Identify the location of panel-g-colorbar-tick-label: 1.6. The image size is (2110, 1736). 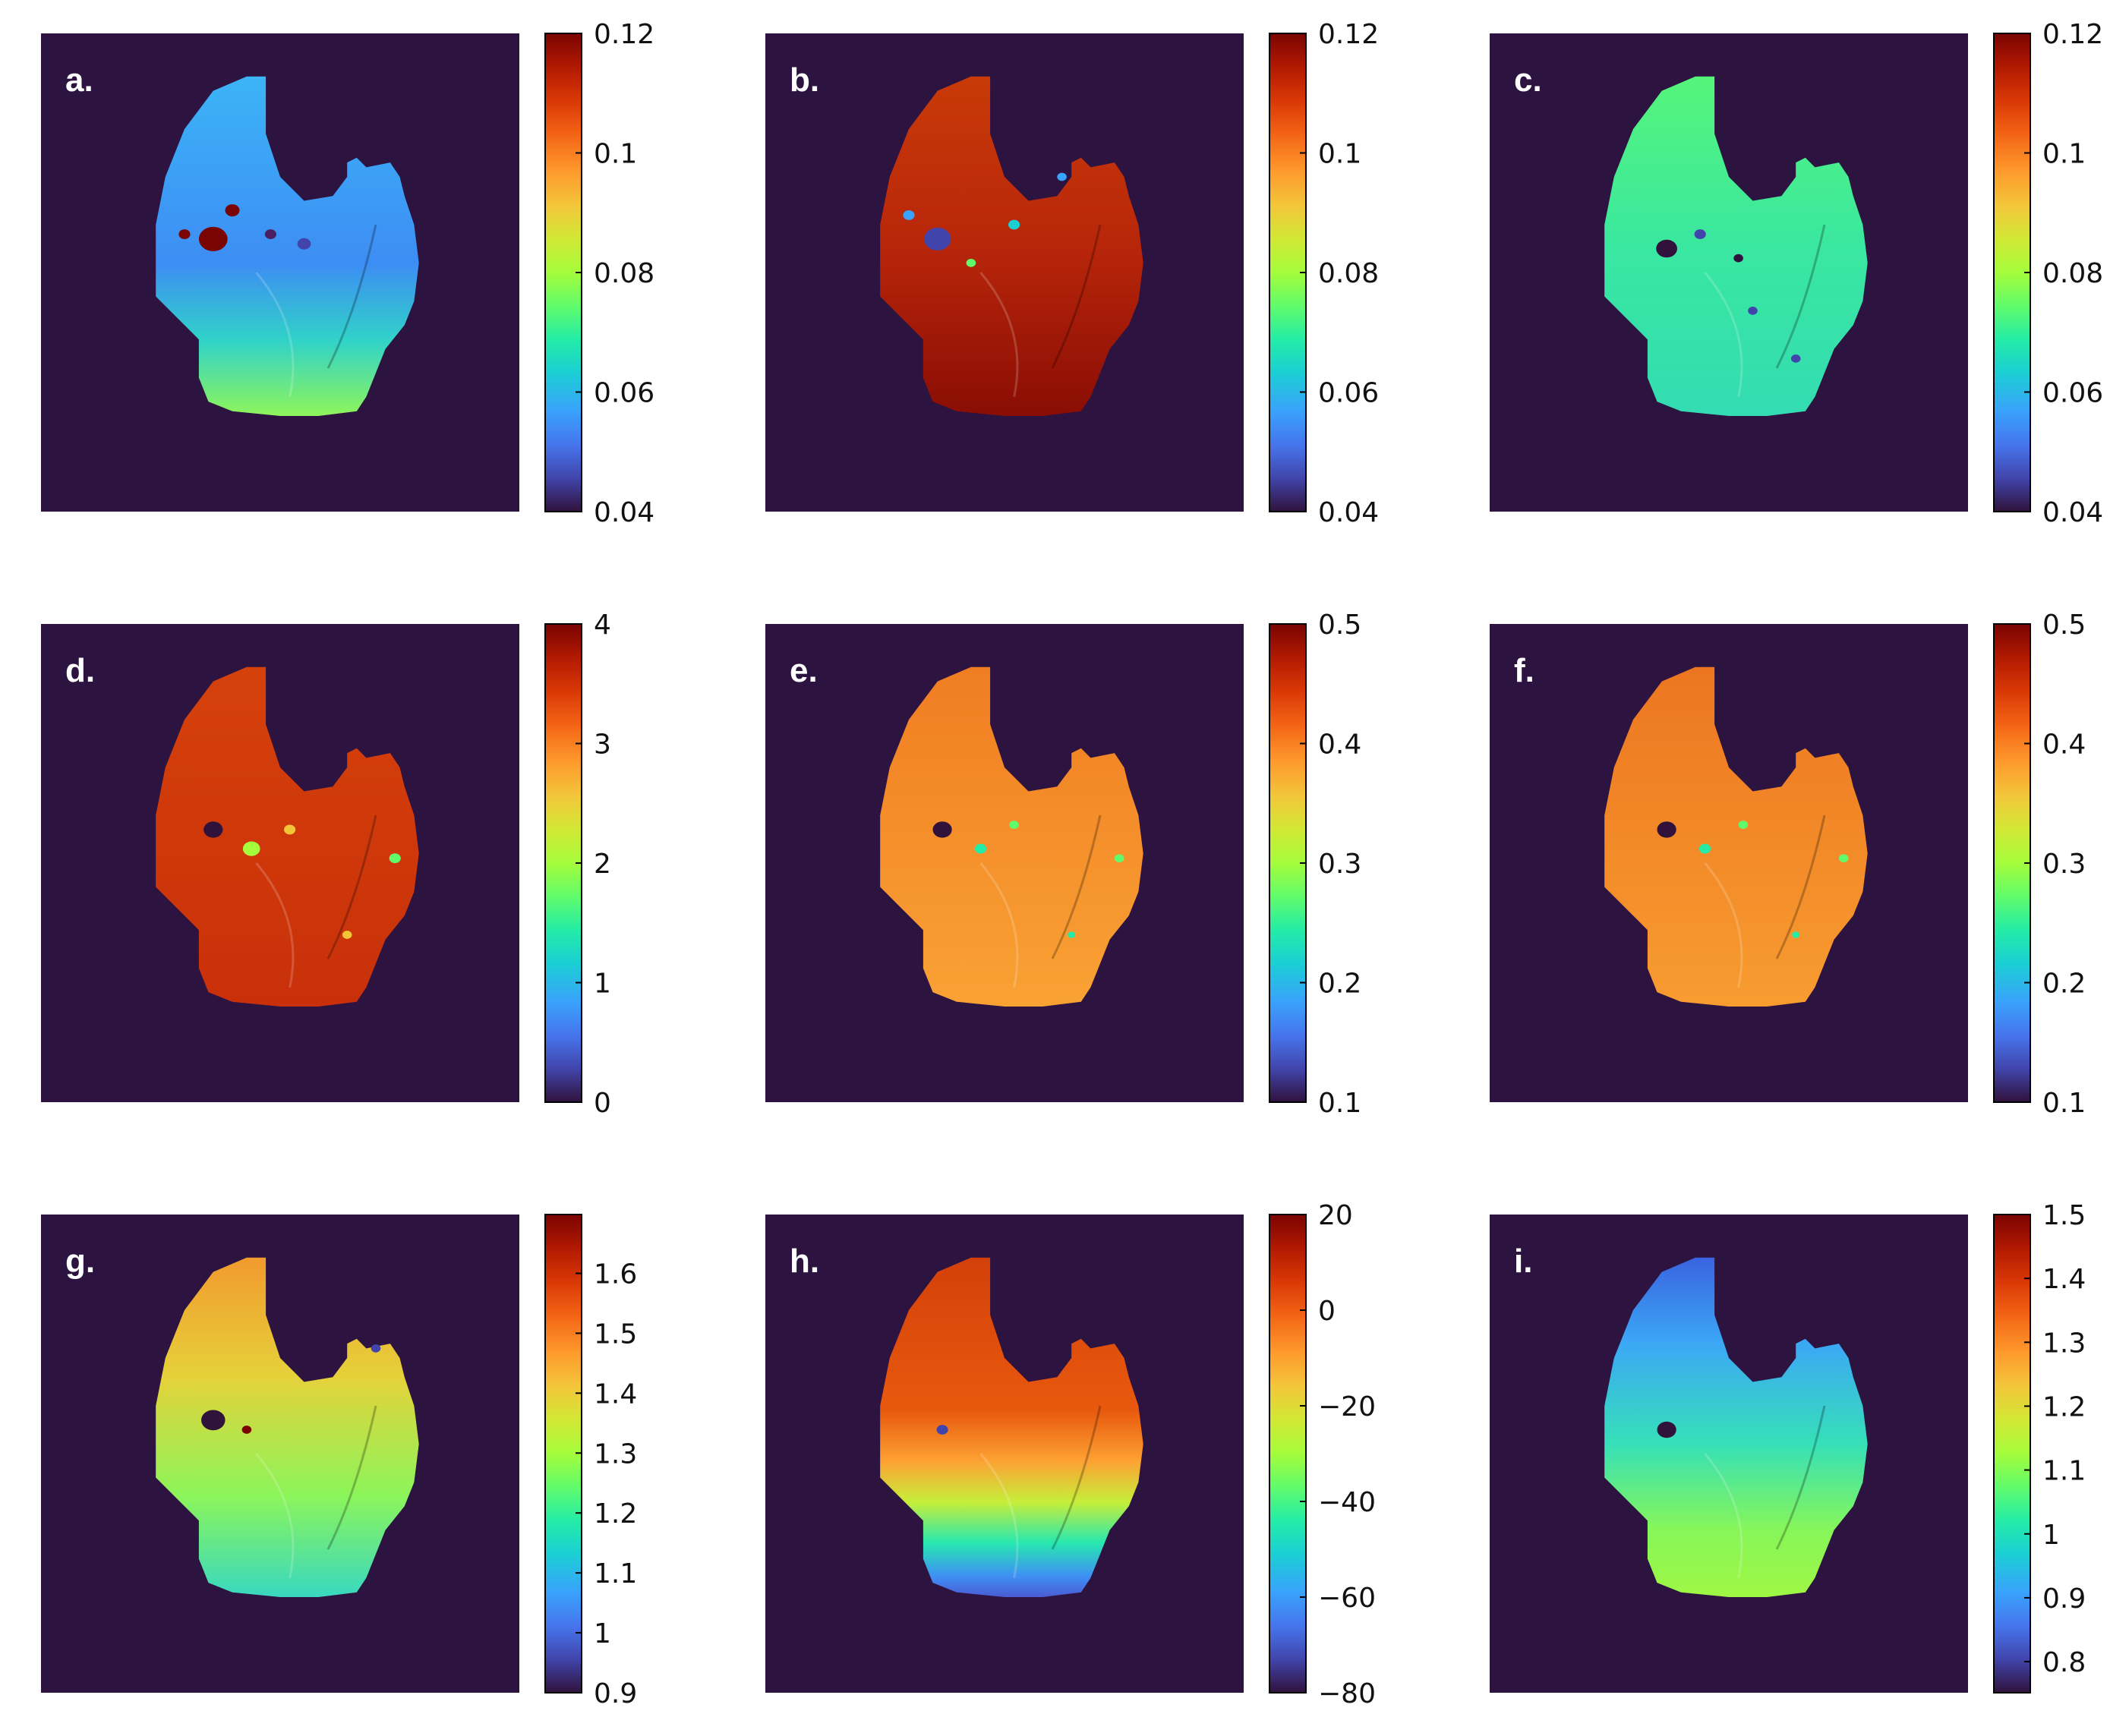
(616, 1274).